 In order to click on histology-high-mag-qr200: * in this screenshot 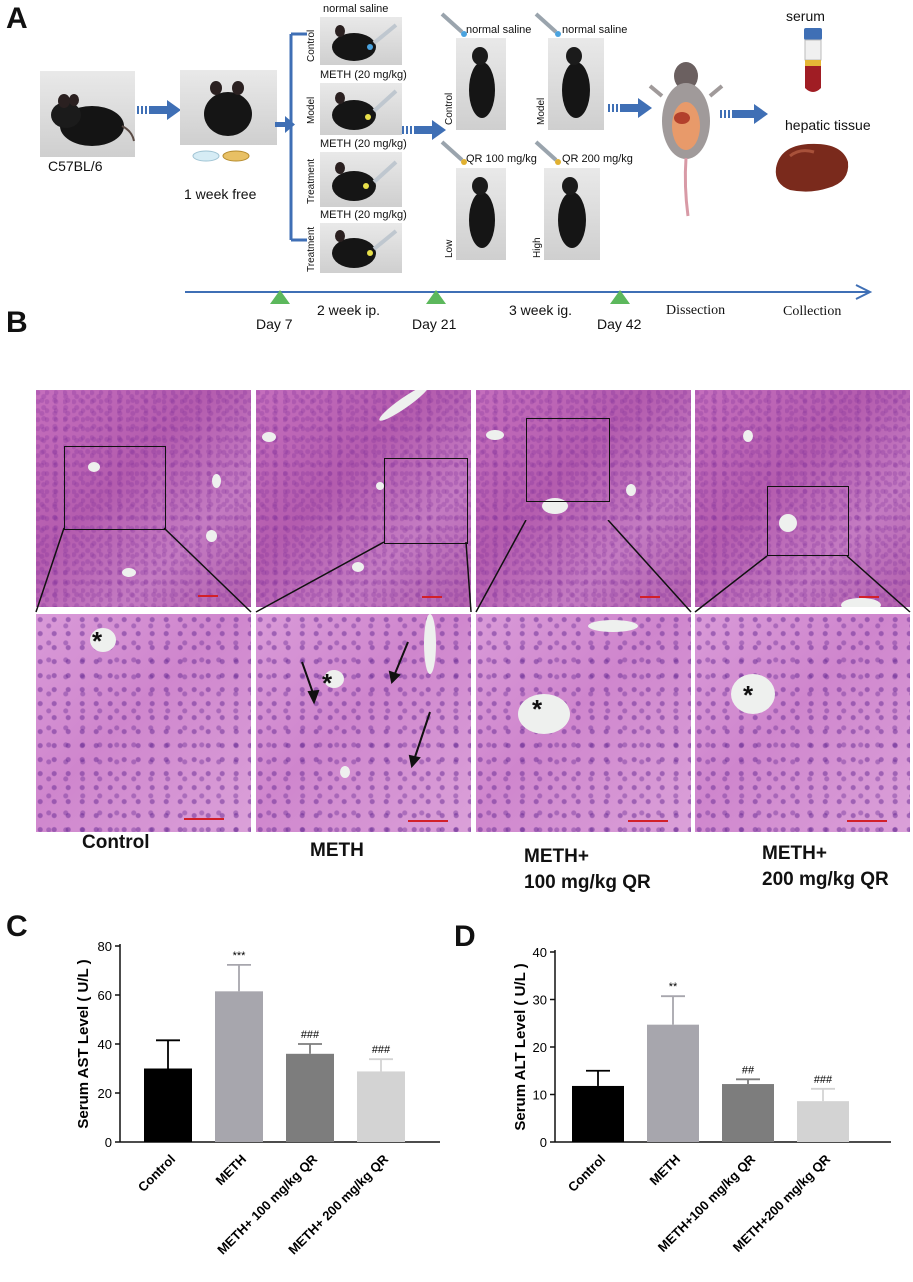, I will do `click(802, 723)`.